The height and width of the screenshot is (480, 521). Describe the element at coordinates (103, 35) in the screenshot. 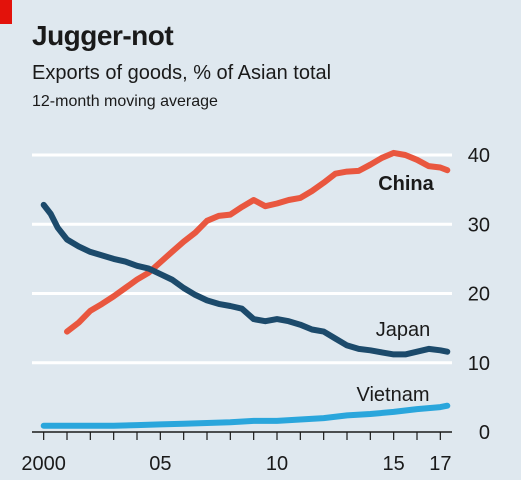

I see `chart-title: Jugger-not` at that location.